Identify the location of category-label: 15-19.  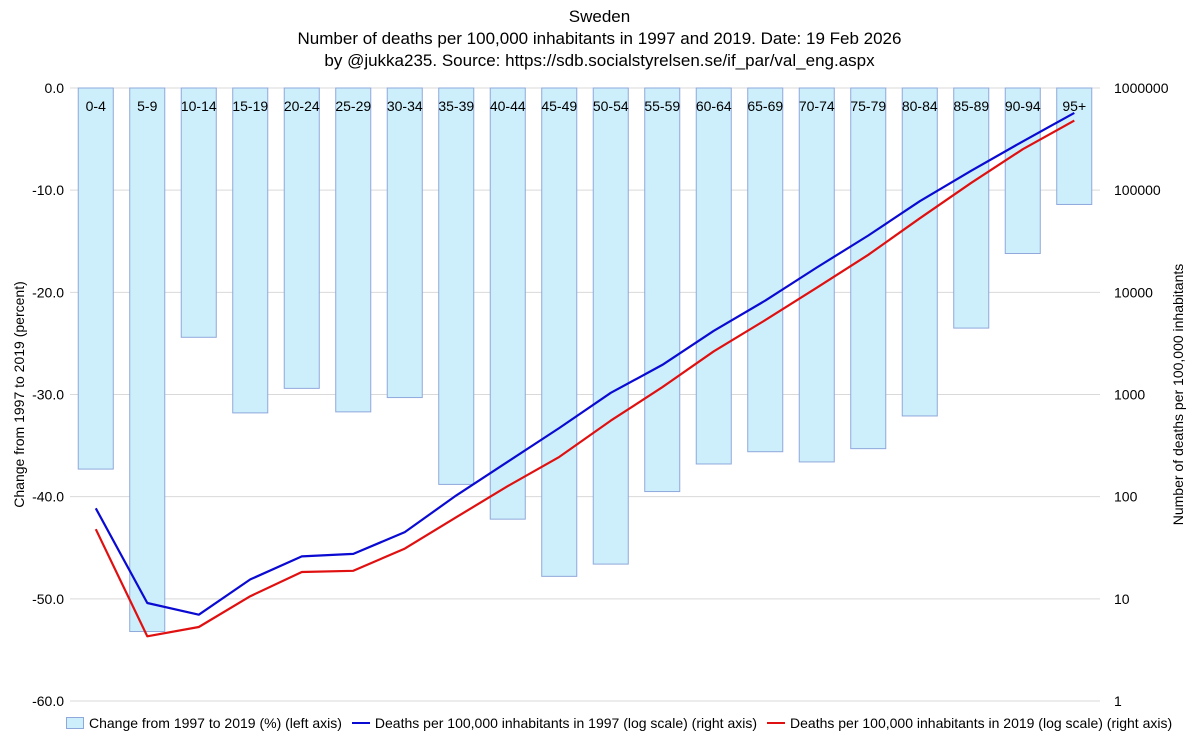
(250, 106).